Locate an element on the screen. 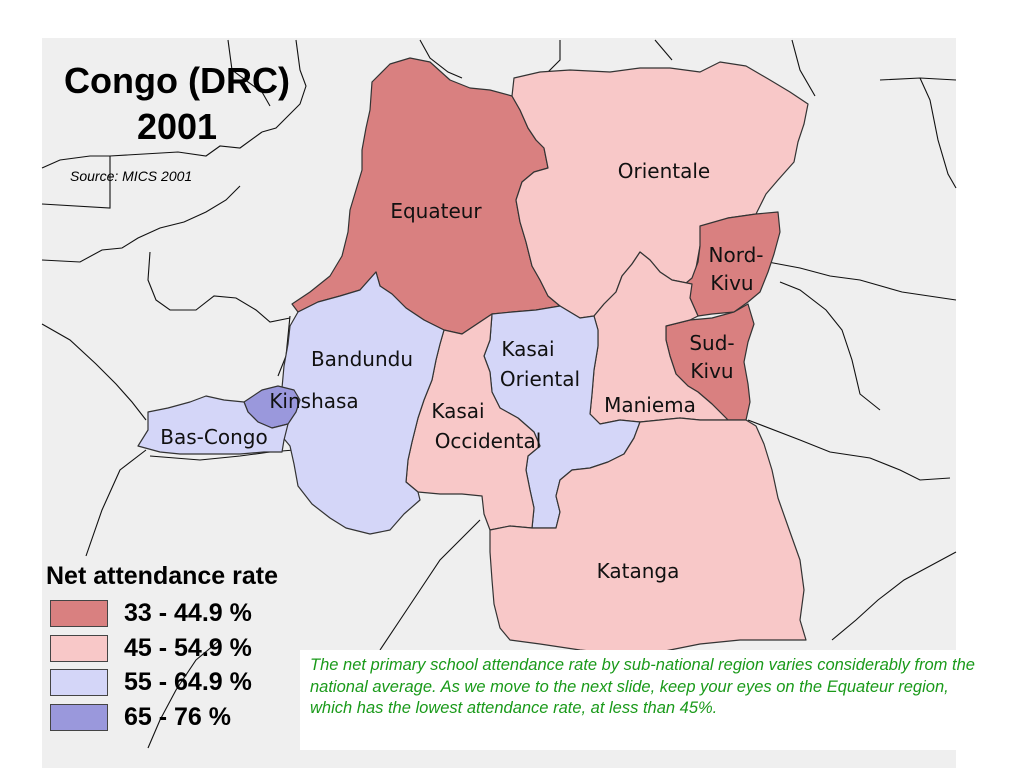  province-nord-kivu is located at coordinates (730, 264).